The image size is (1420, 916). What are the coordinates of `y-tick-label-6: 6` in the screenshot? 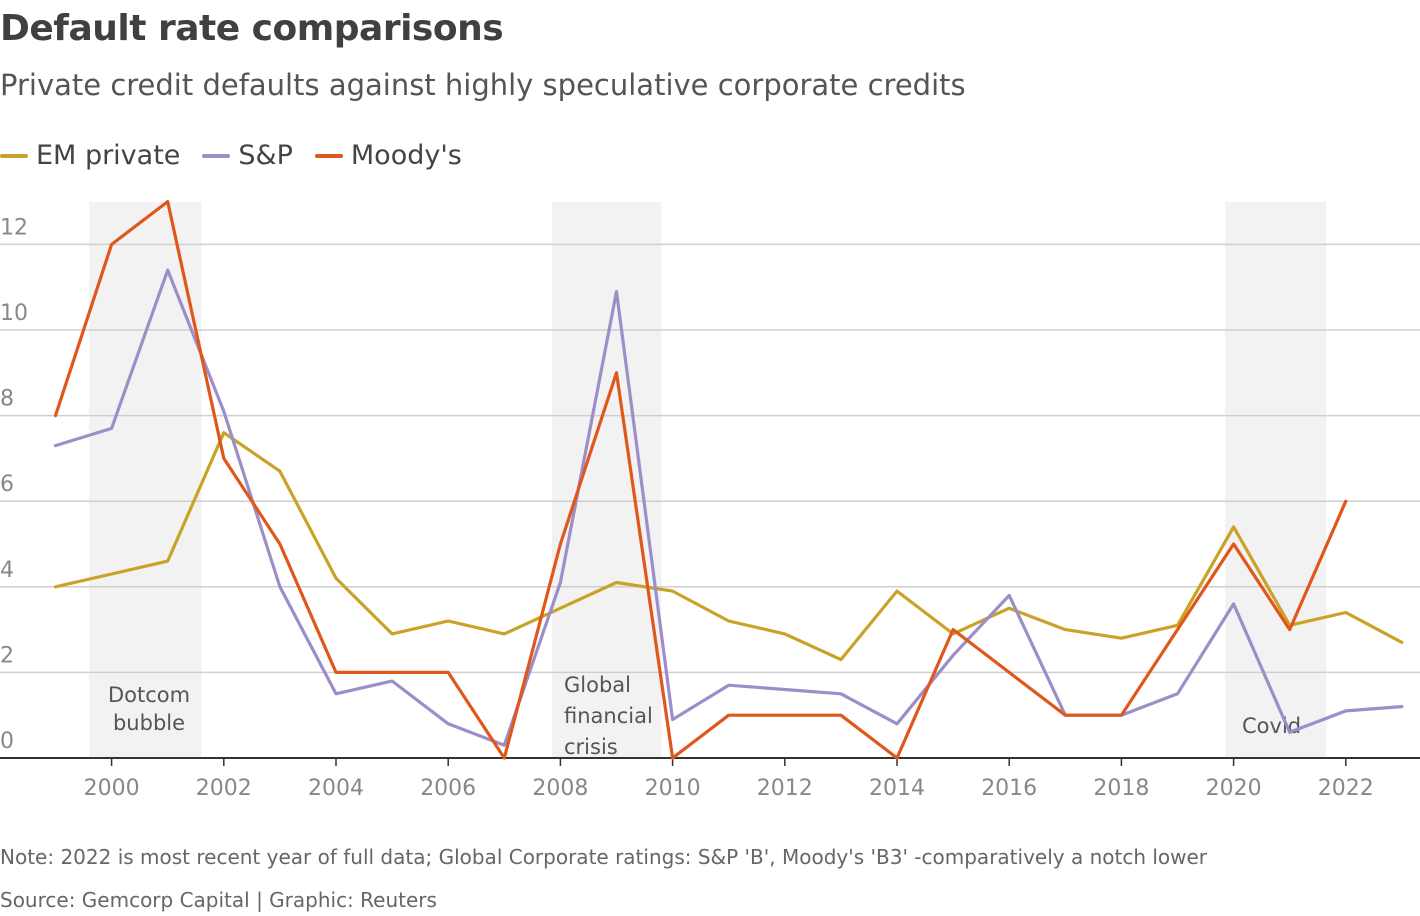 It's located at (7, 484).